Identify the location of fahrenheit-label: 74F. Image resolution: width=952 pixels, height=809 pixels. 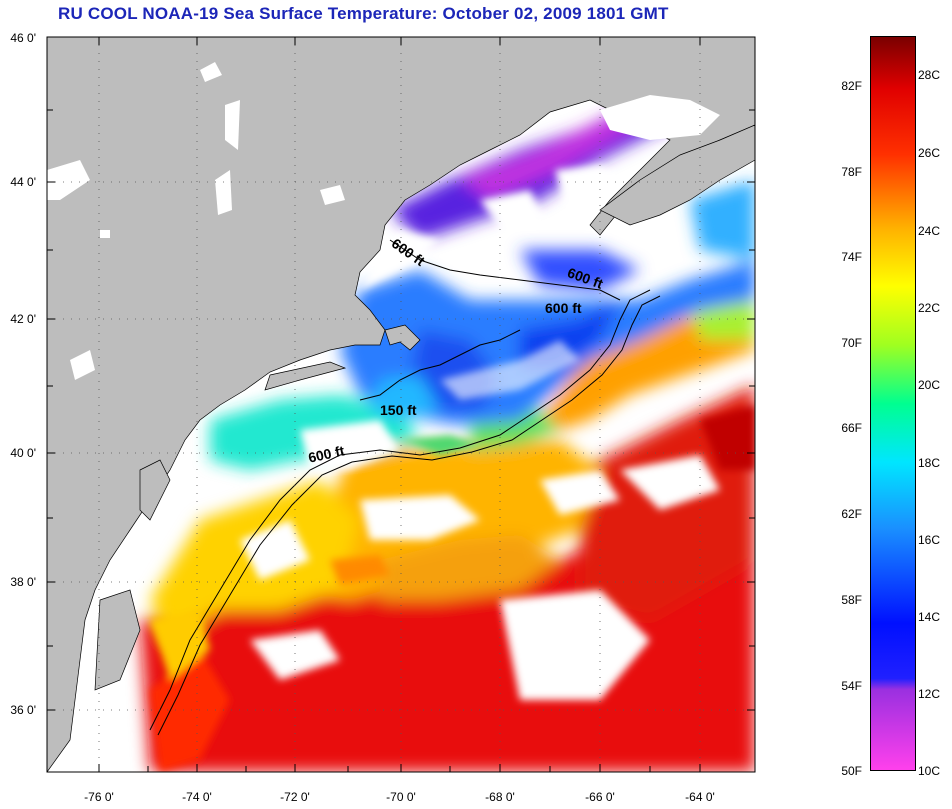
(851, 257).